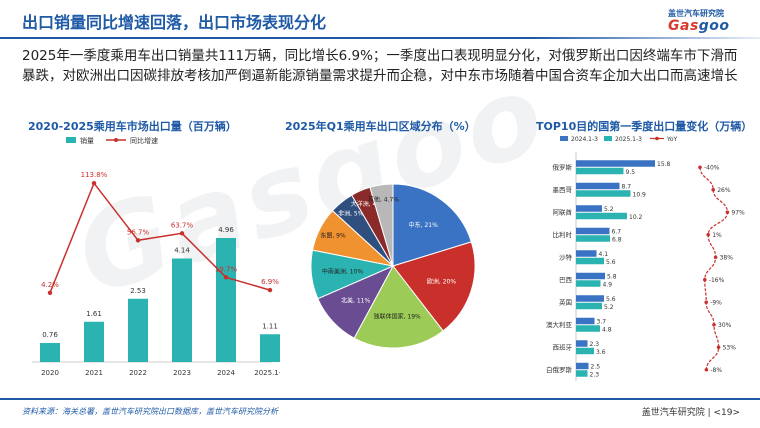  I want to click on yoy-label: -8%, so click(716, 370).